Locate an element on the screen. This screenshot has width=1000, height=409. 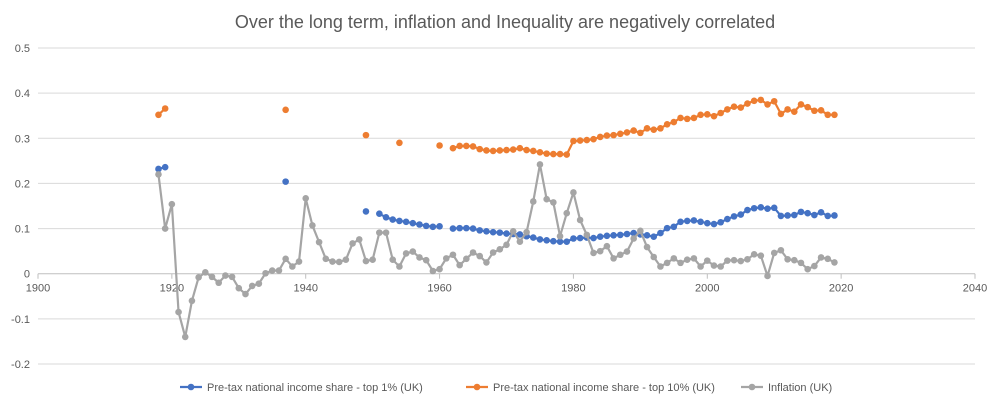
legend-item-3: Inflation (UK) is located at coordinates (786, 388).